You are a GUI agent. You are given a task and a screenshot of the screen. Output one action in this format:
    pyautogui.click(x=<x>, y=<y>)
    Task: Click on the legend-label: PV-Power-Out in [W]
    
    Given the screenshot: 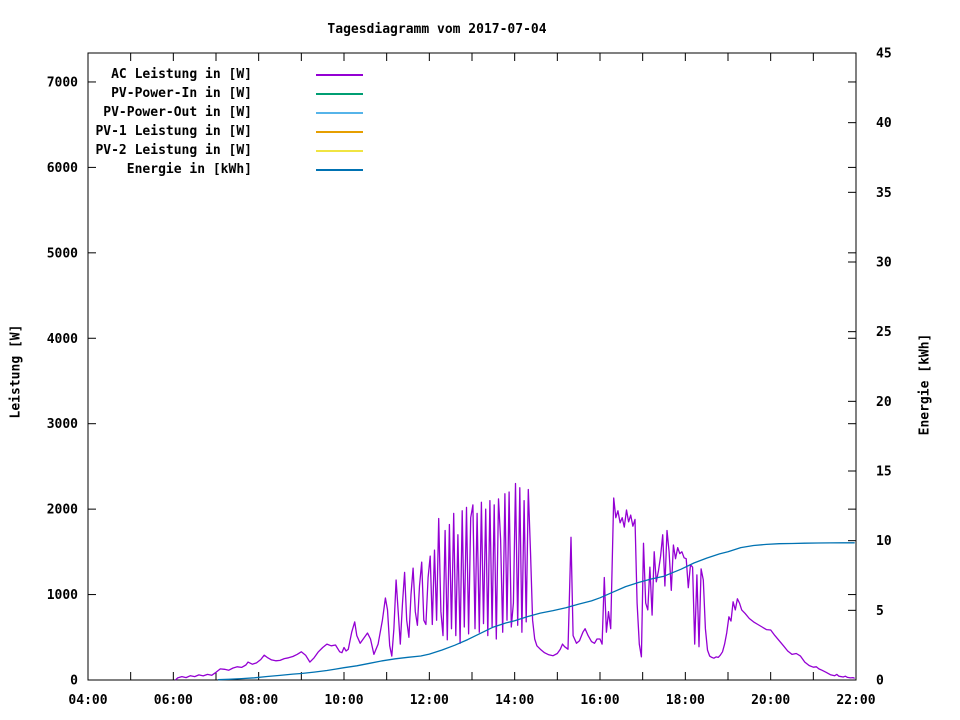 What is the action you would take?
    pyautogui.click(x=177, y=112)
    